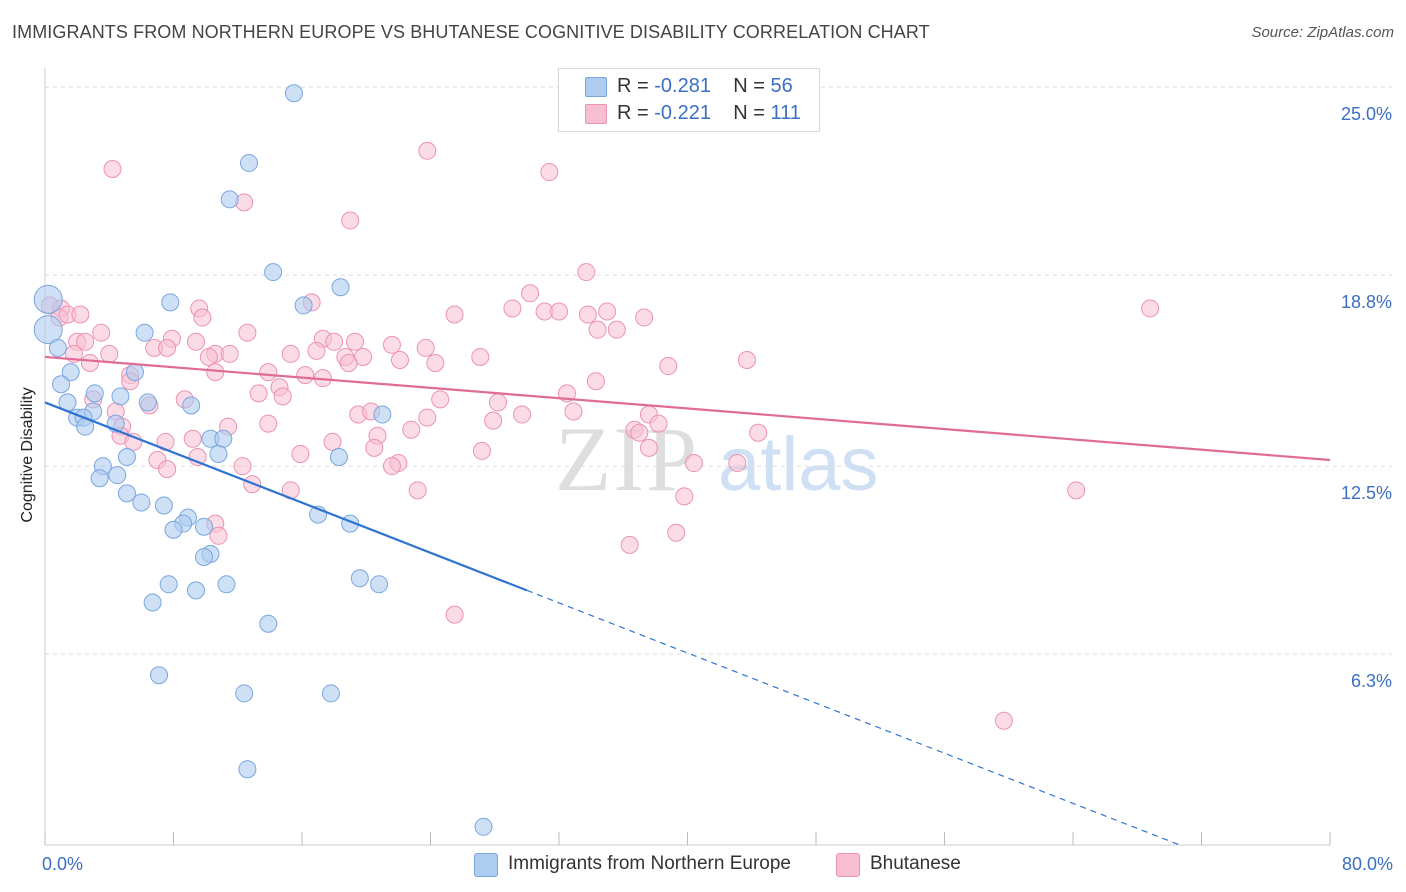 The image size is (1406, 892). I want to click on legend-label-bhutanese: Bhutanese, so click(915, 863).